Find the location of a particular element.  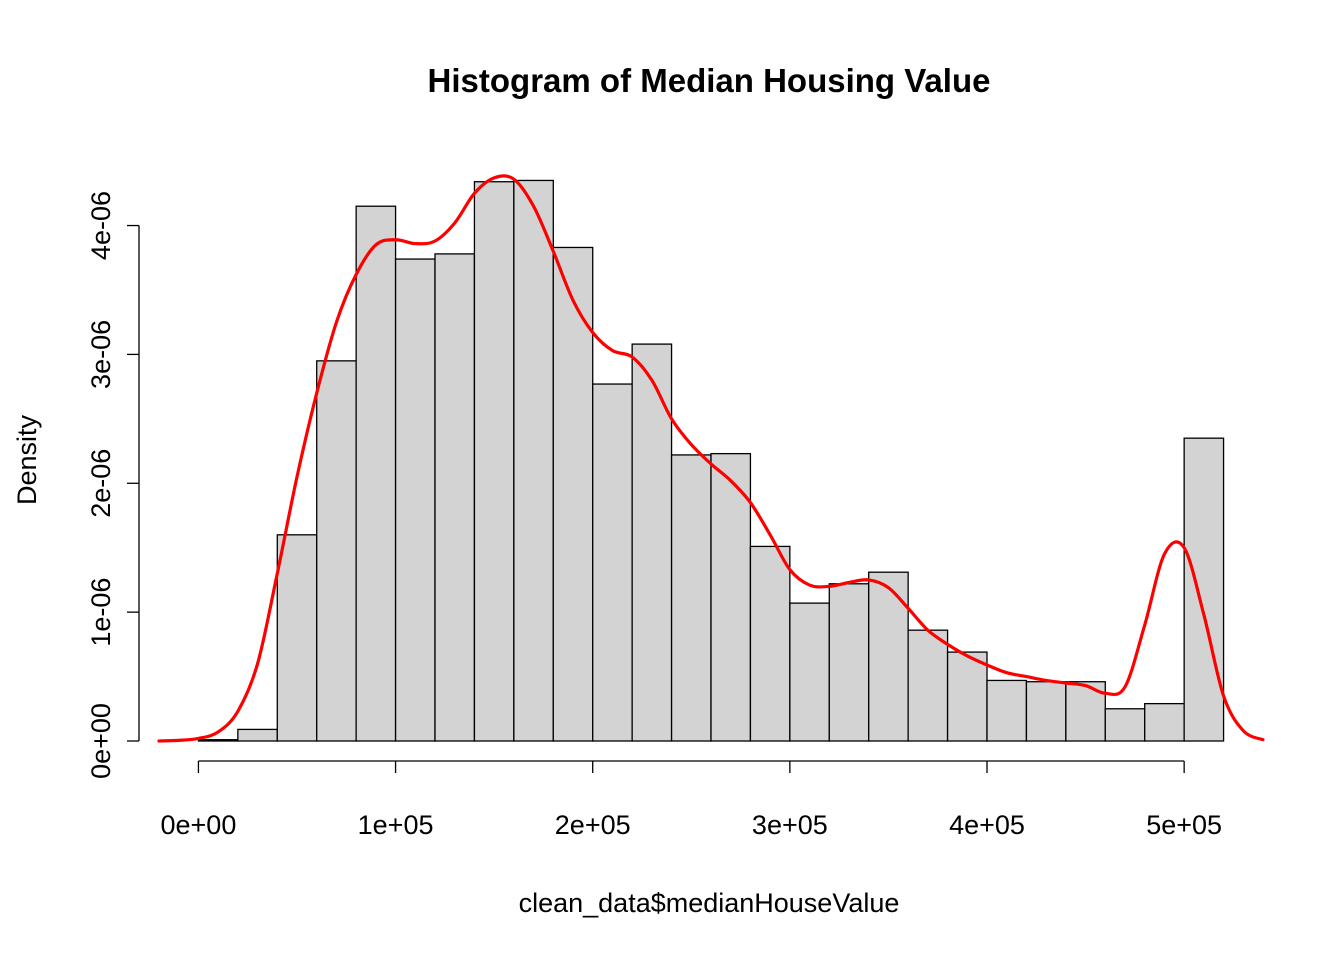

y-axis: 0e+00 1e-06 2e-06 3e-06 4e-06 is located at coordinates (113, 485).